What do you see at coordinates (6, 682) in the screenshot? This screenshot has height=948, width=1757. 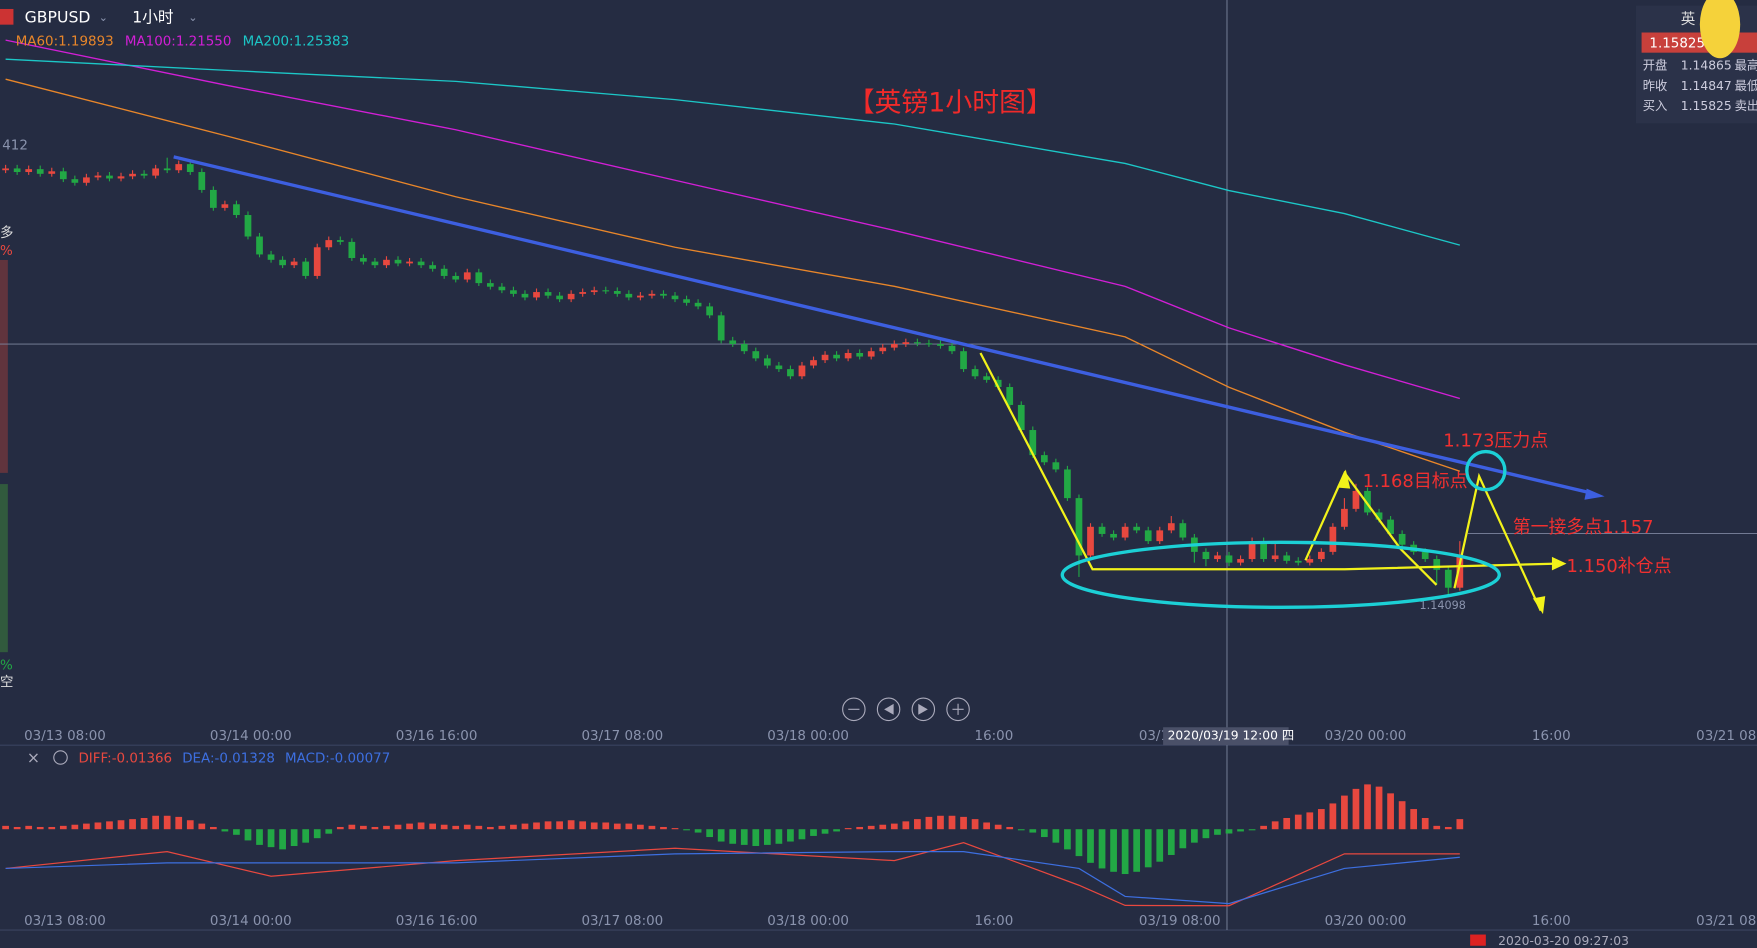 I see `side-mark: 空` at bounding box center [6, 682].